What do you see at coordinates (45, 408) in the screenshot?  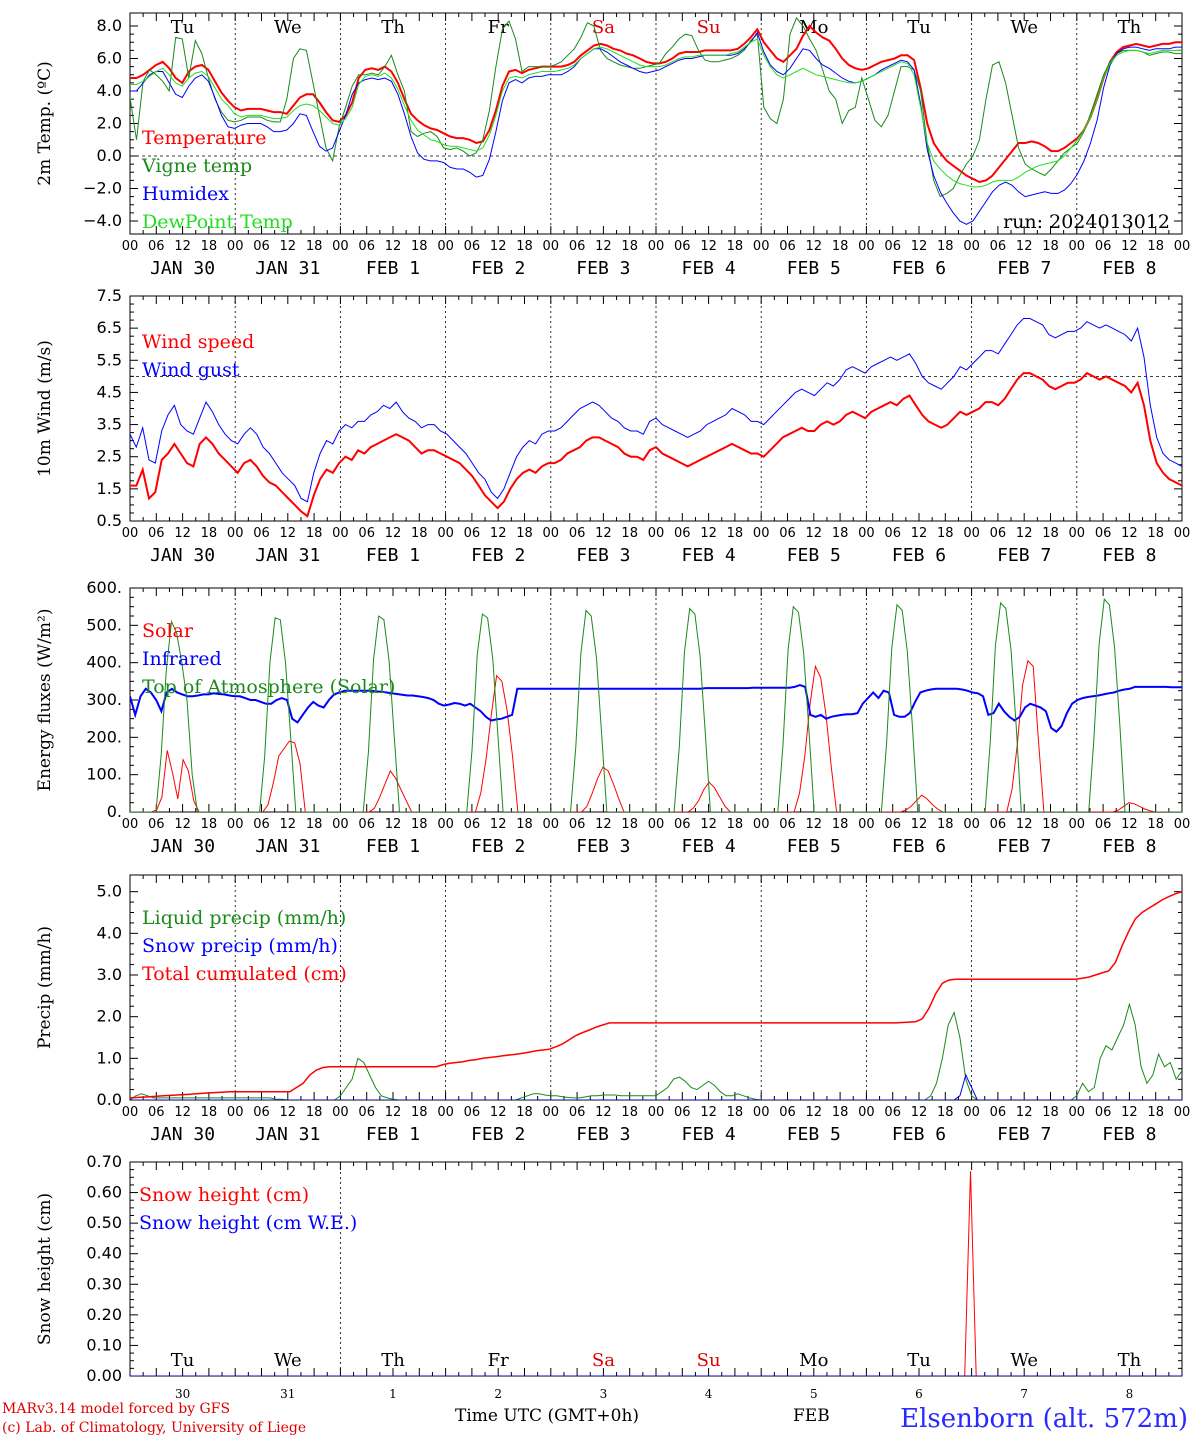 I see `y-axis-label: 10m Wind (m/s)` at bounding box center [45, 408].